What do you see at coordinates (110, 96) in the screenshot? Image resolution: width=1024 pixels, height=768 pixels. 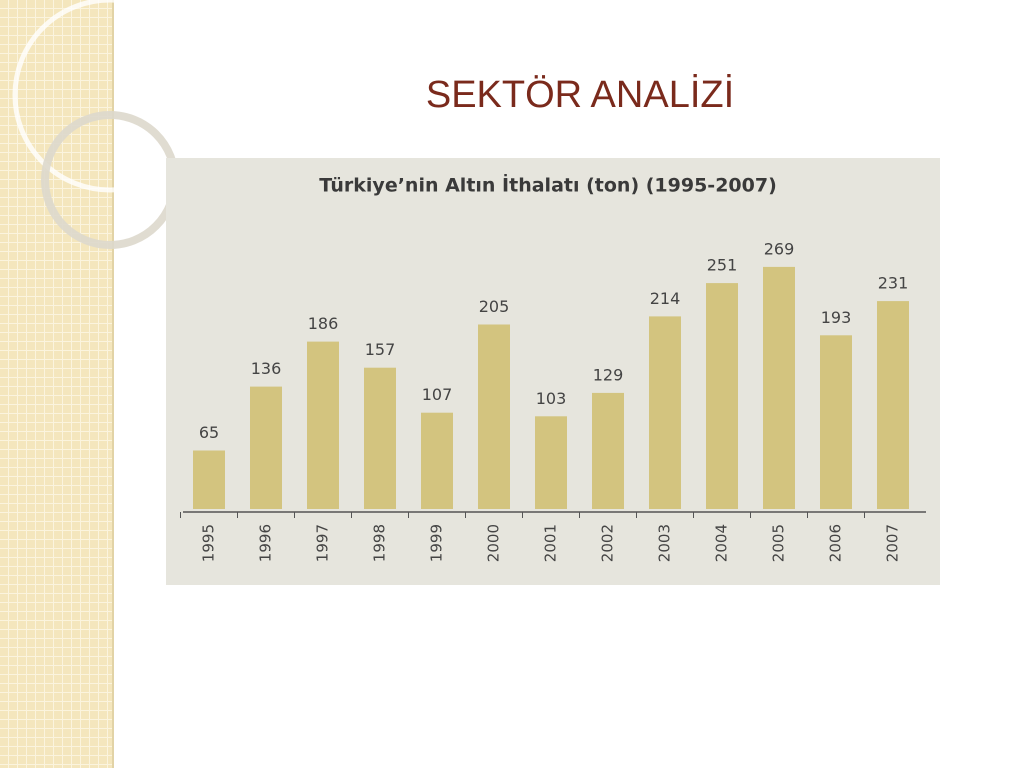 I see `decor-circle` at bounding box center [110, 96].